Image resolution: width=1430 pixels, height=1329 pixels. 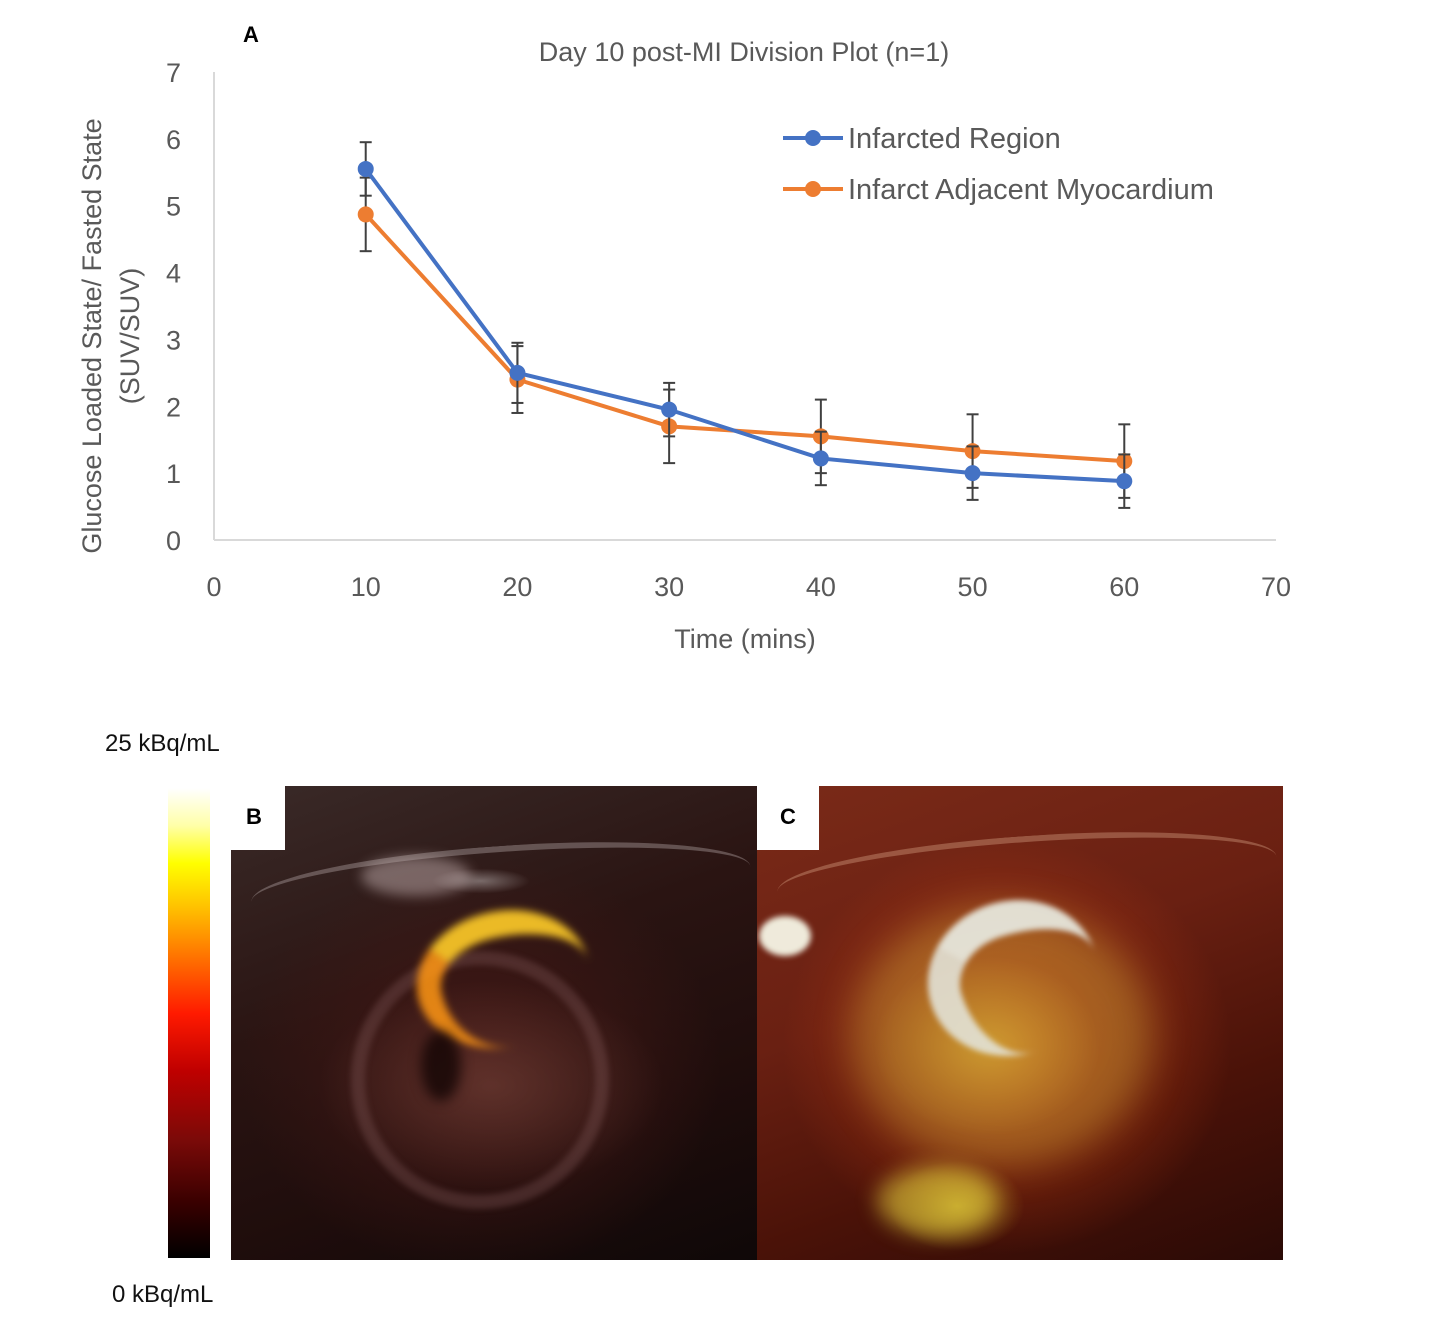 I want to click on pet-image-c, so click(x=1020, y=1023).